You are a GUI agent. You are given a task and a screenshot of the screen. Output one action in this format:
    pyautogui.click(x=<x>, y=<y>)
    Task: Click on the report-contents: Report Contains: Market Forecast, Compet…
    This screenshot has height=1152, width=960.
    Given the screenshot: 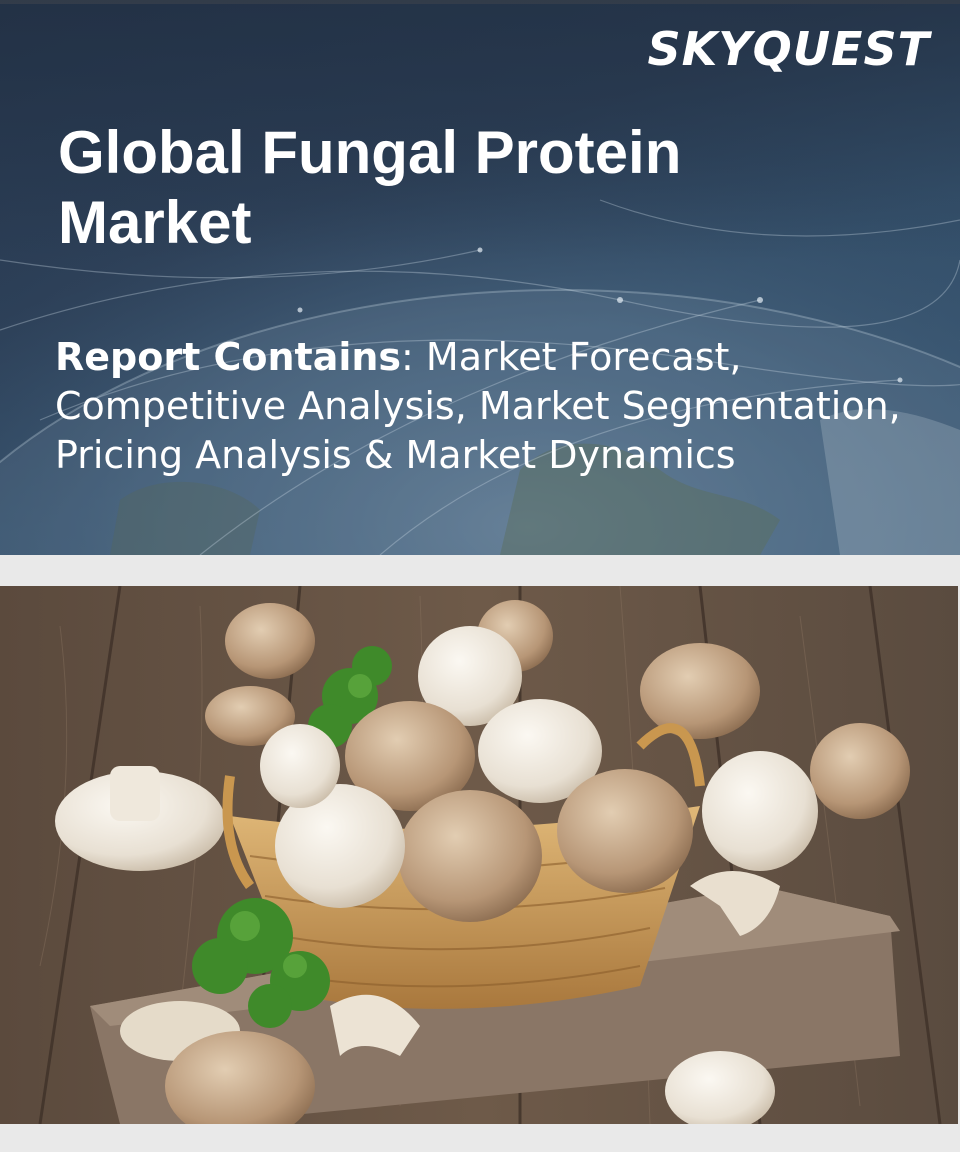 What is the action you would take?
    pyautogui.click(x=485, y=406)
    